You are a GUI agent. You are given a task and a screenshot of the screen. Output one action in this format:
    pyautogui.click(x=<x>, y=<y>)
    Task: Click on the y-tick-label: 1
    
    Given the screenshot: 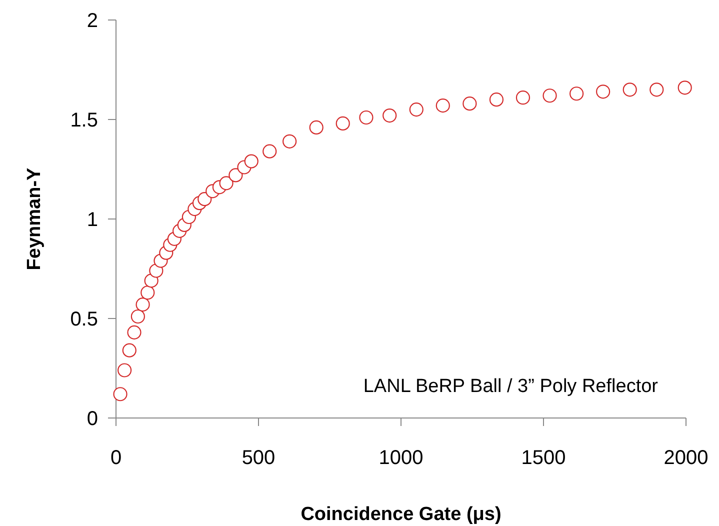 What is the action you would take?
    pyautogui.click(x=92, y=220)
    